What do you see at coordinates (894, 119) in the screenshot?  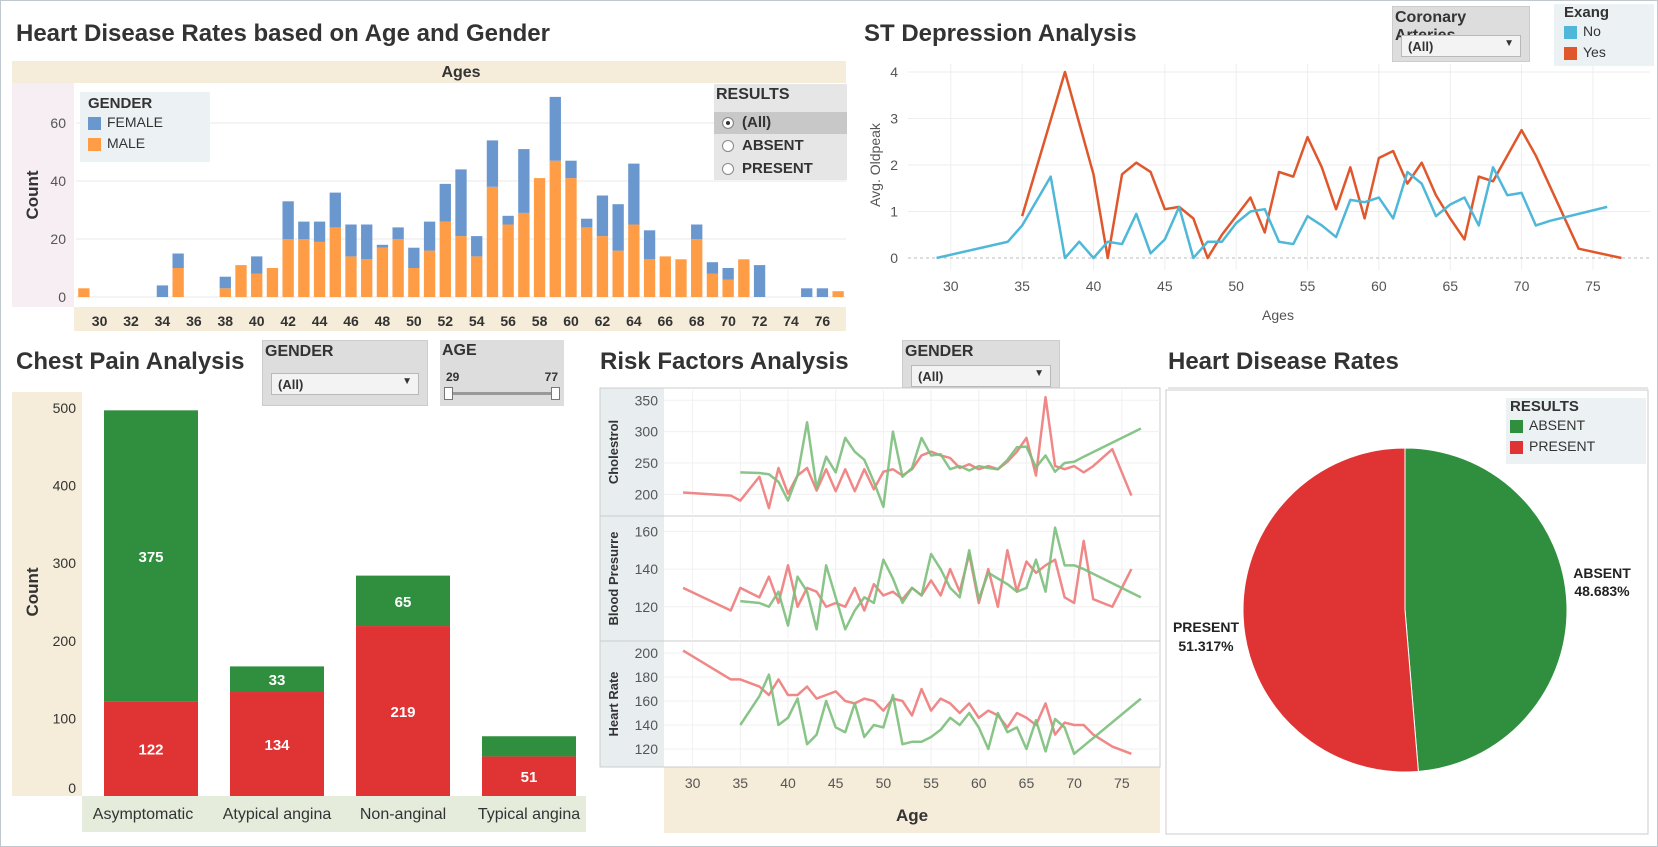 I see `st-ytick-label: 3` at bounding box center [894, 119].